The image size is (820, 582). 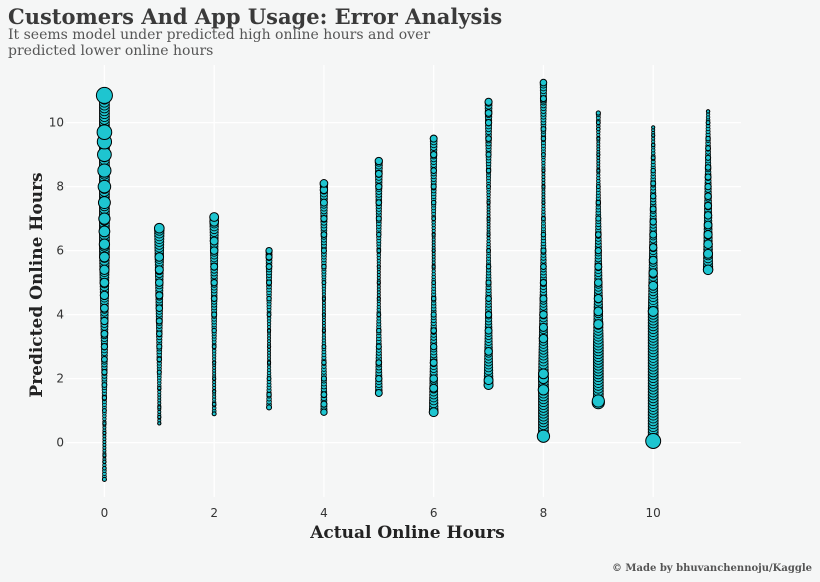 What do you see at coordinates (381, 513) in the screenshot?
I see `x-axis-ticks: 0 2 4 6 8 10` at bounding box center [381, 513].